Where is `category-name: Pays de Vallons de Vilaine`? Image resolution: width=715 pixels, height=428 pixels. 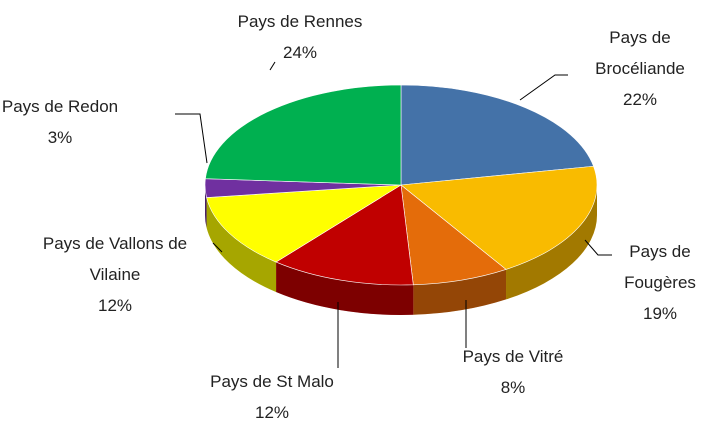 category-name: Pays de Vallons de Vilaine is located at coordinates (115, 259).